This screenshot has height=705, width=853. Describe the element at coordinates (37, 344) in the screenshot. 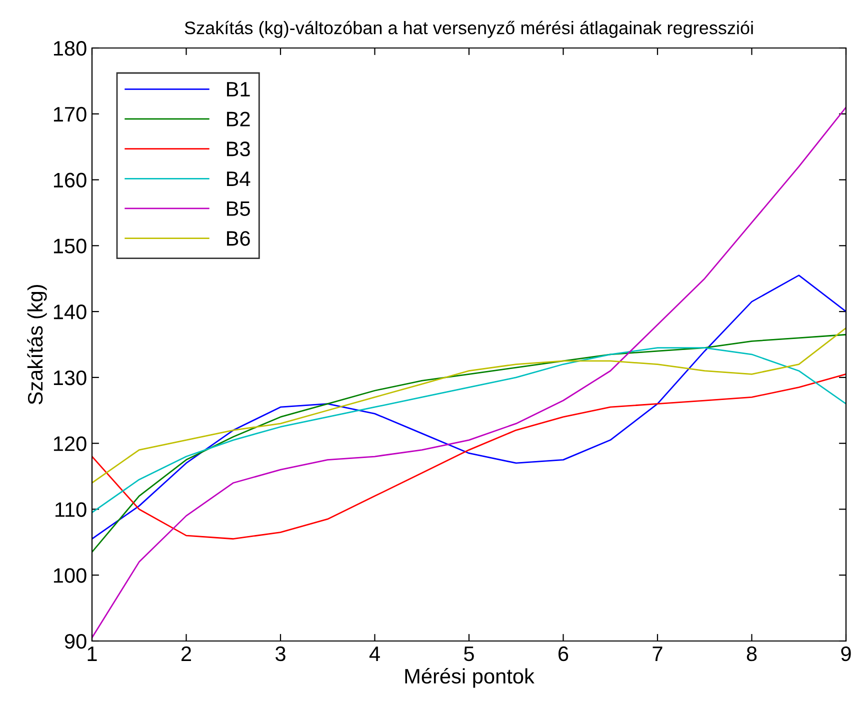

I see `y-axis-title: Szakítás (kg)` at that location.